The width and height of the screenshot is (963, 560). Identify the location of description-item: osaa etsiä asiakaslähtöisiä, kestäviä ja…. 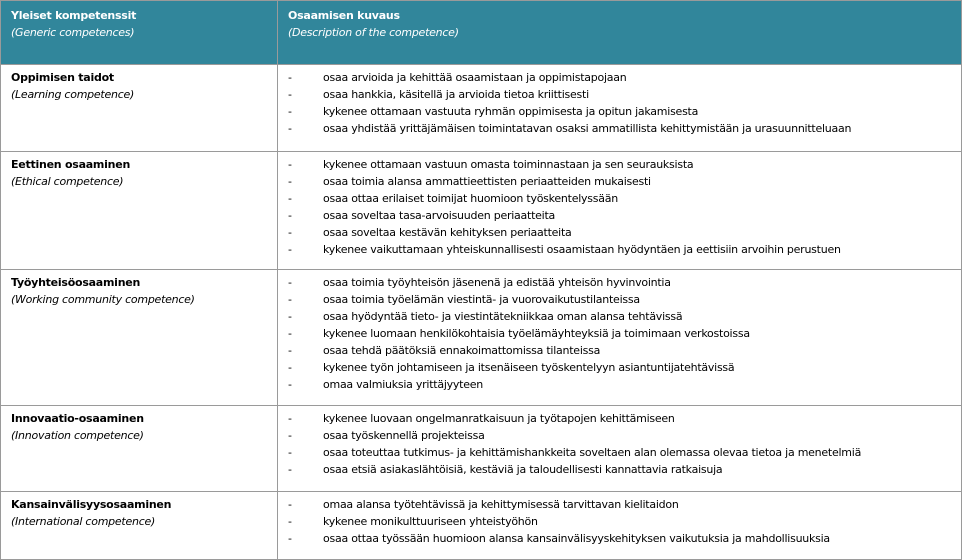
(620, 469).